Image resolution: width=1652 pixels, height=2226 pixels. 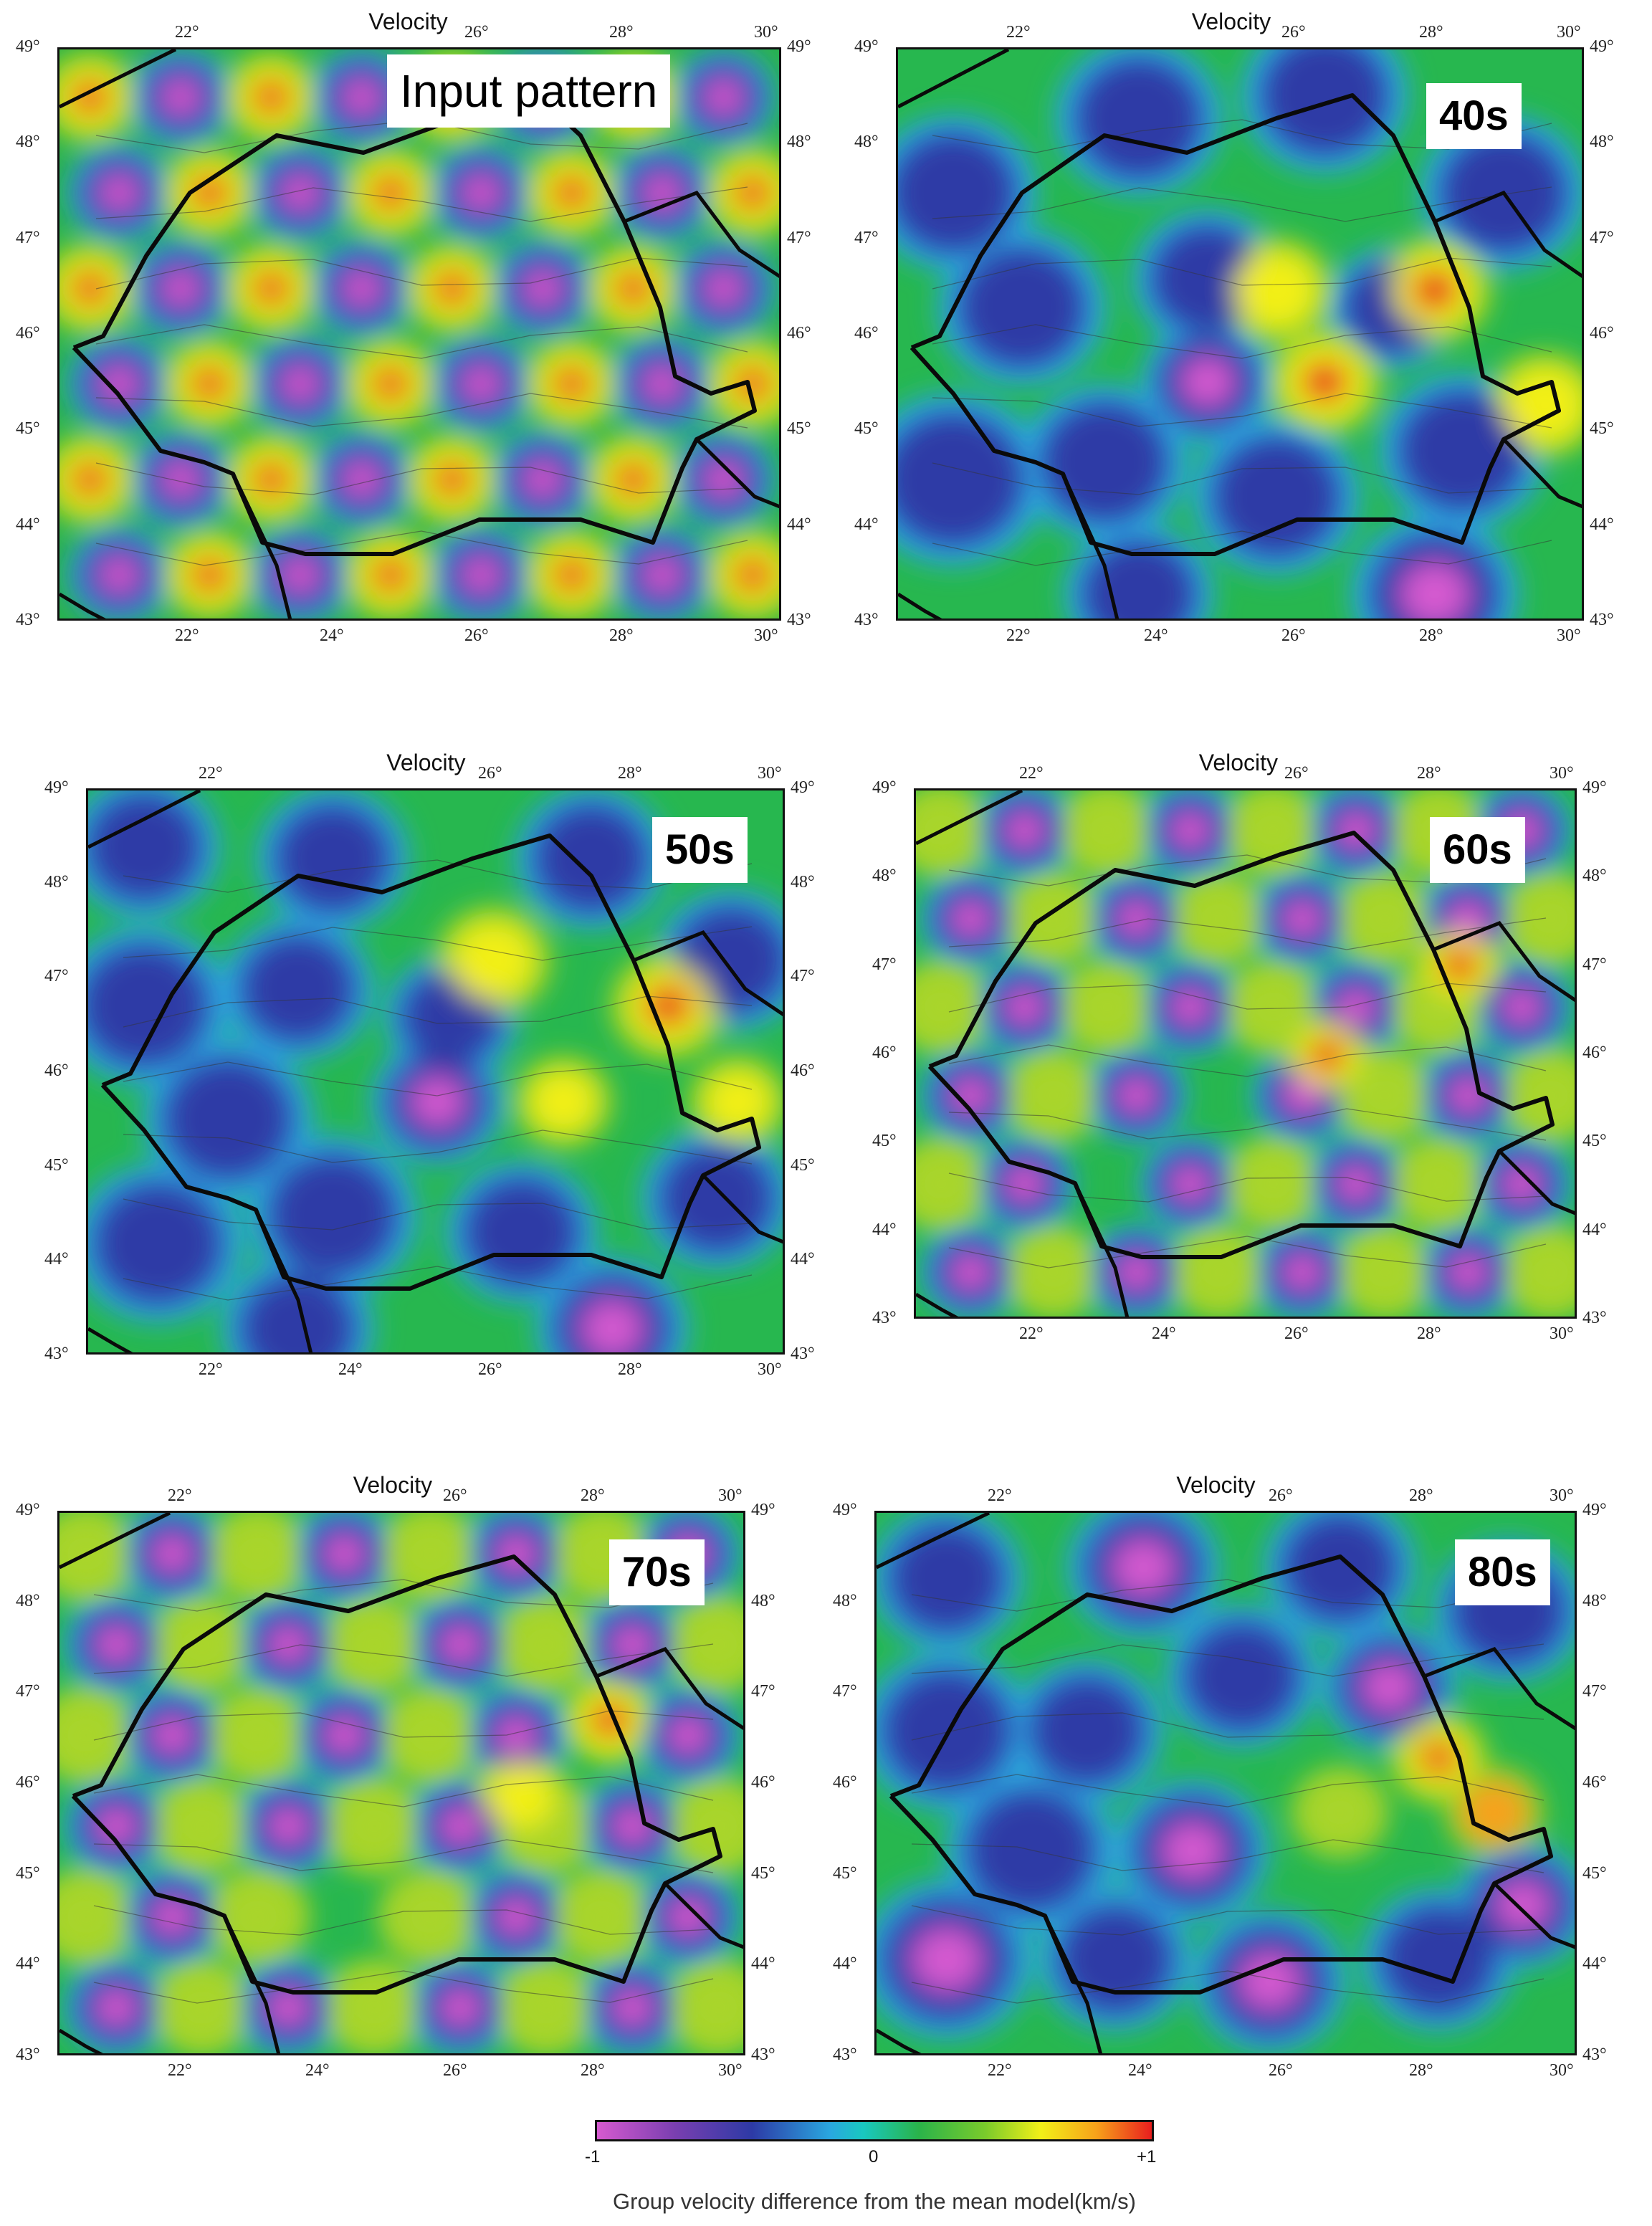 I want to click on lon-tick-top: 30°, so click(x=1562, y=1495).